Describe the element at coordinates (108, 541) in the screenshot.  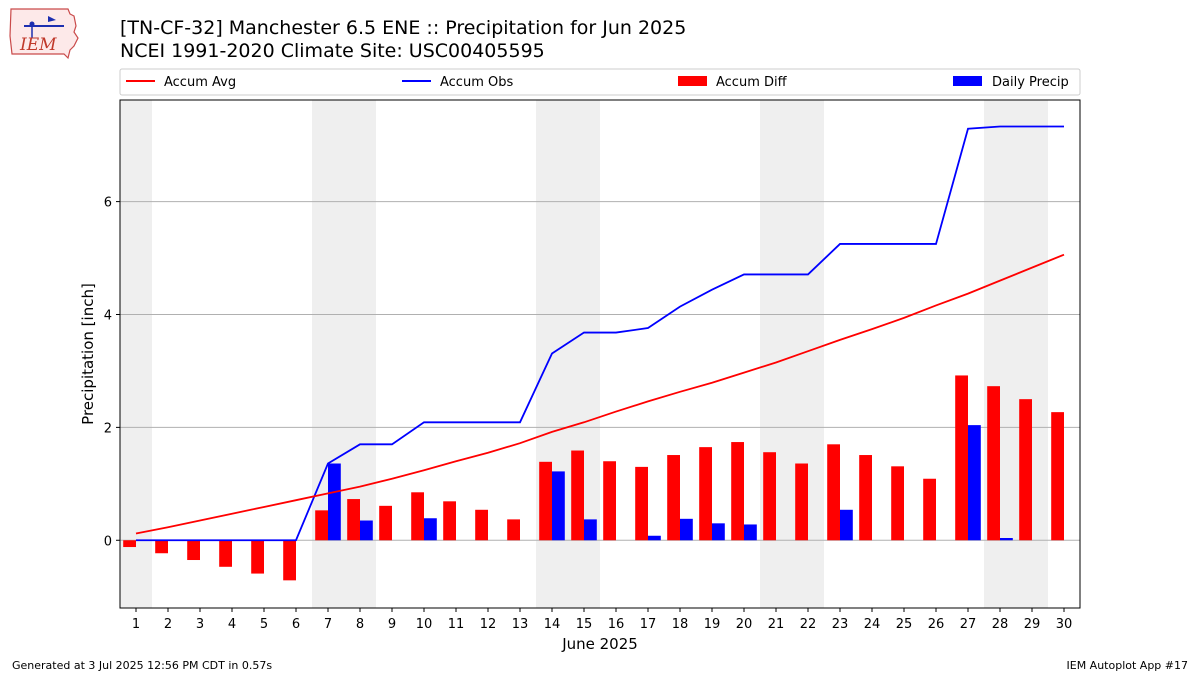
I see `y-tick-label-0: 0` at that location.